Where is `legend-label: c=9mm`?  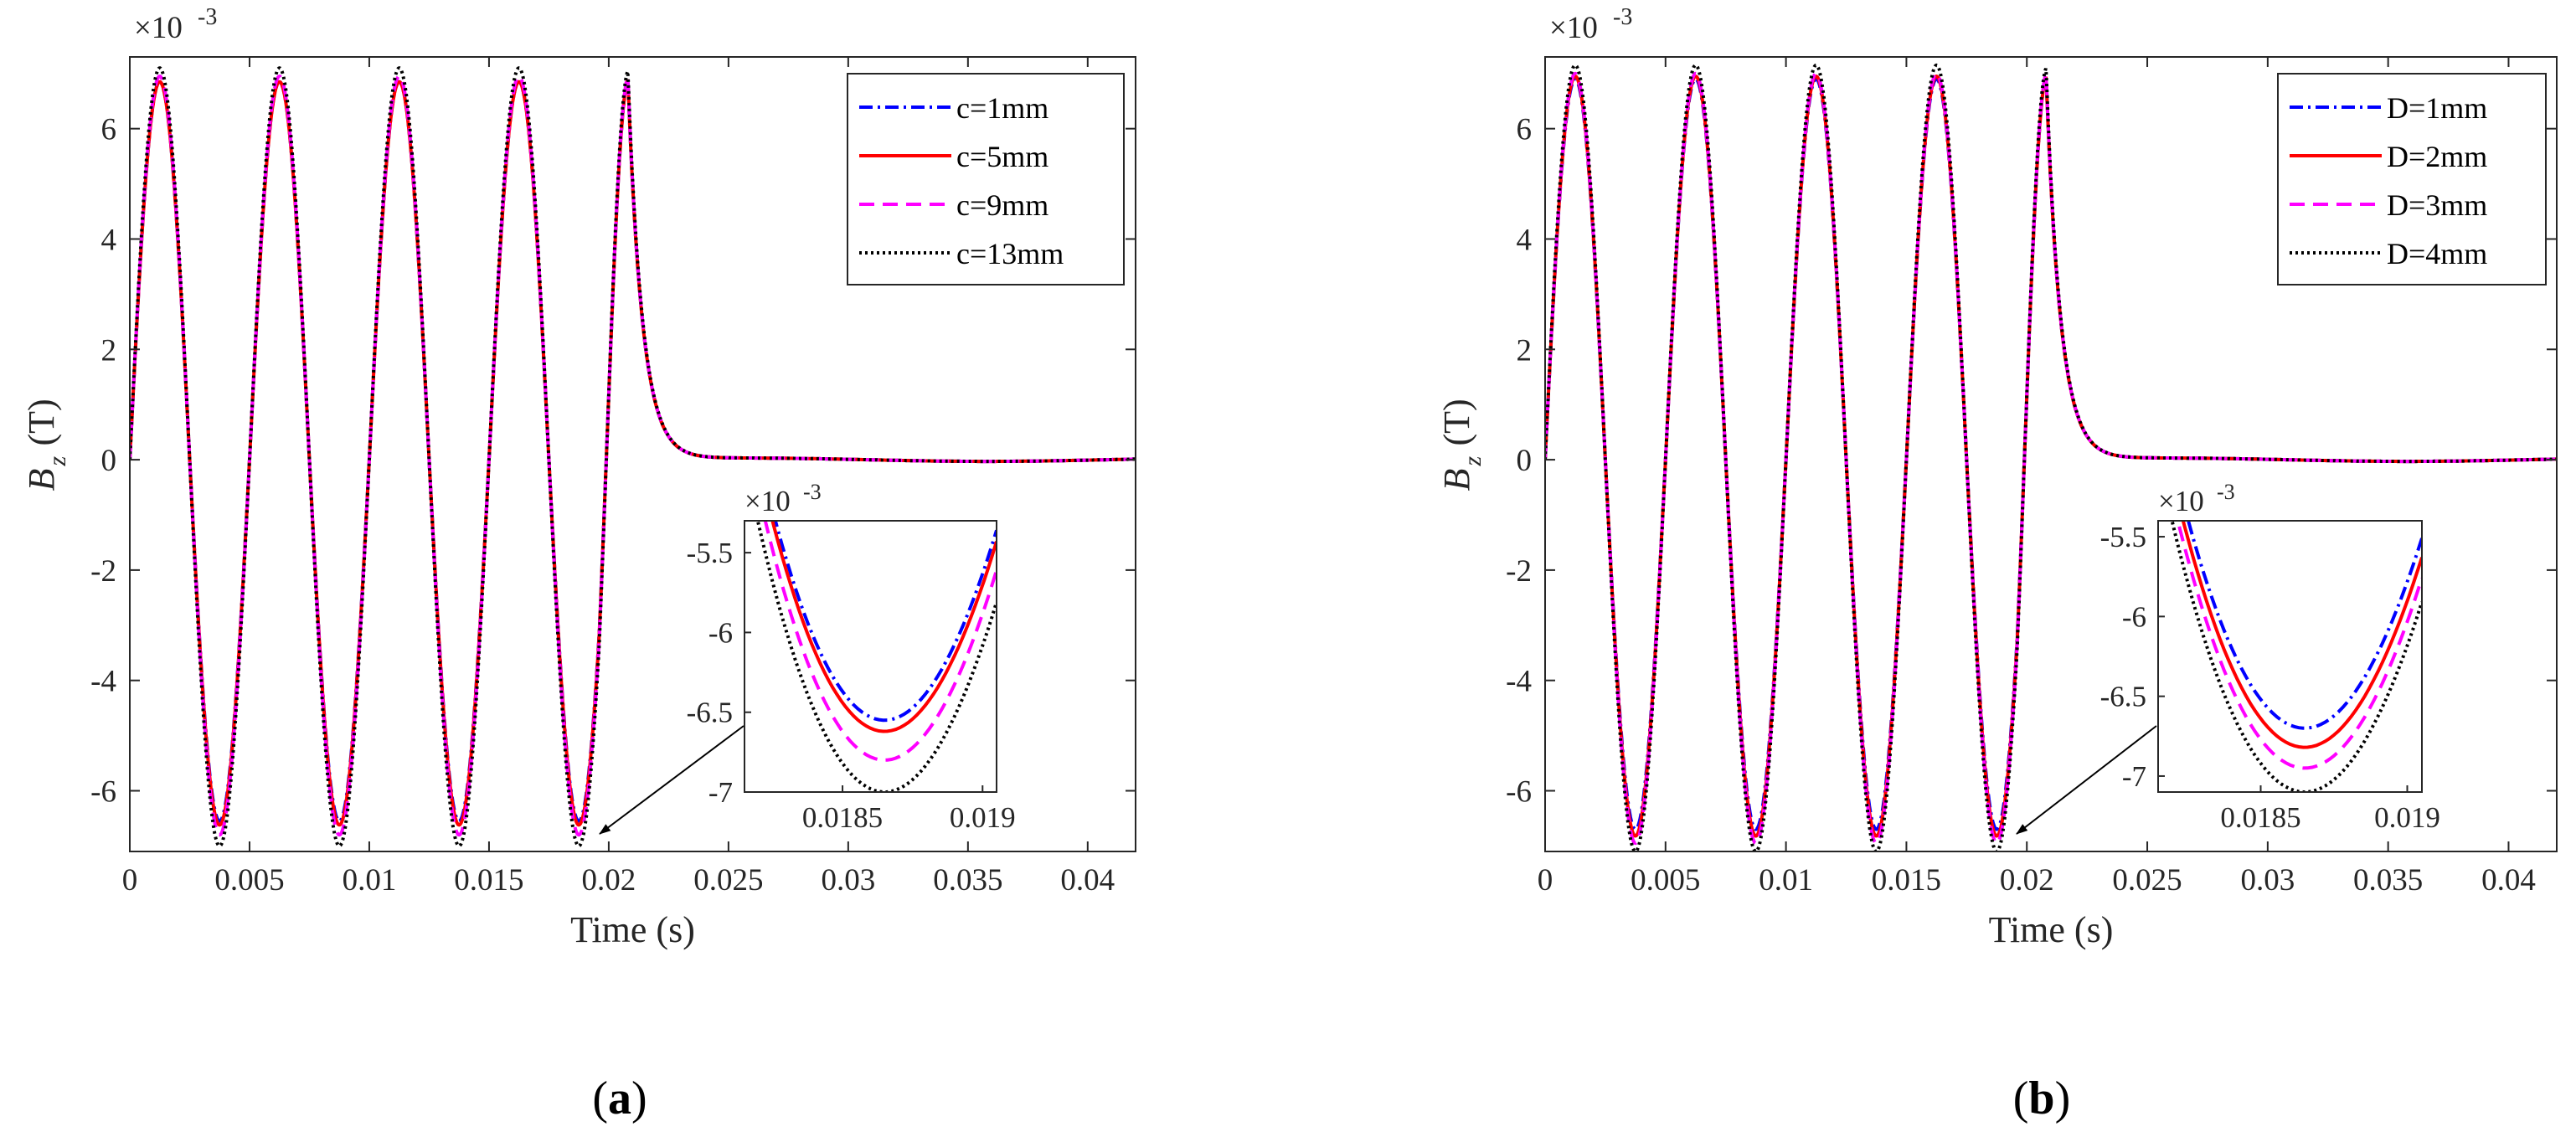 legend-label: c=9mm is located at coordinates (1002, 205).